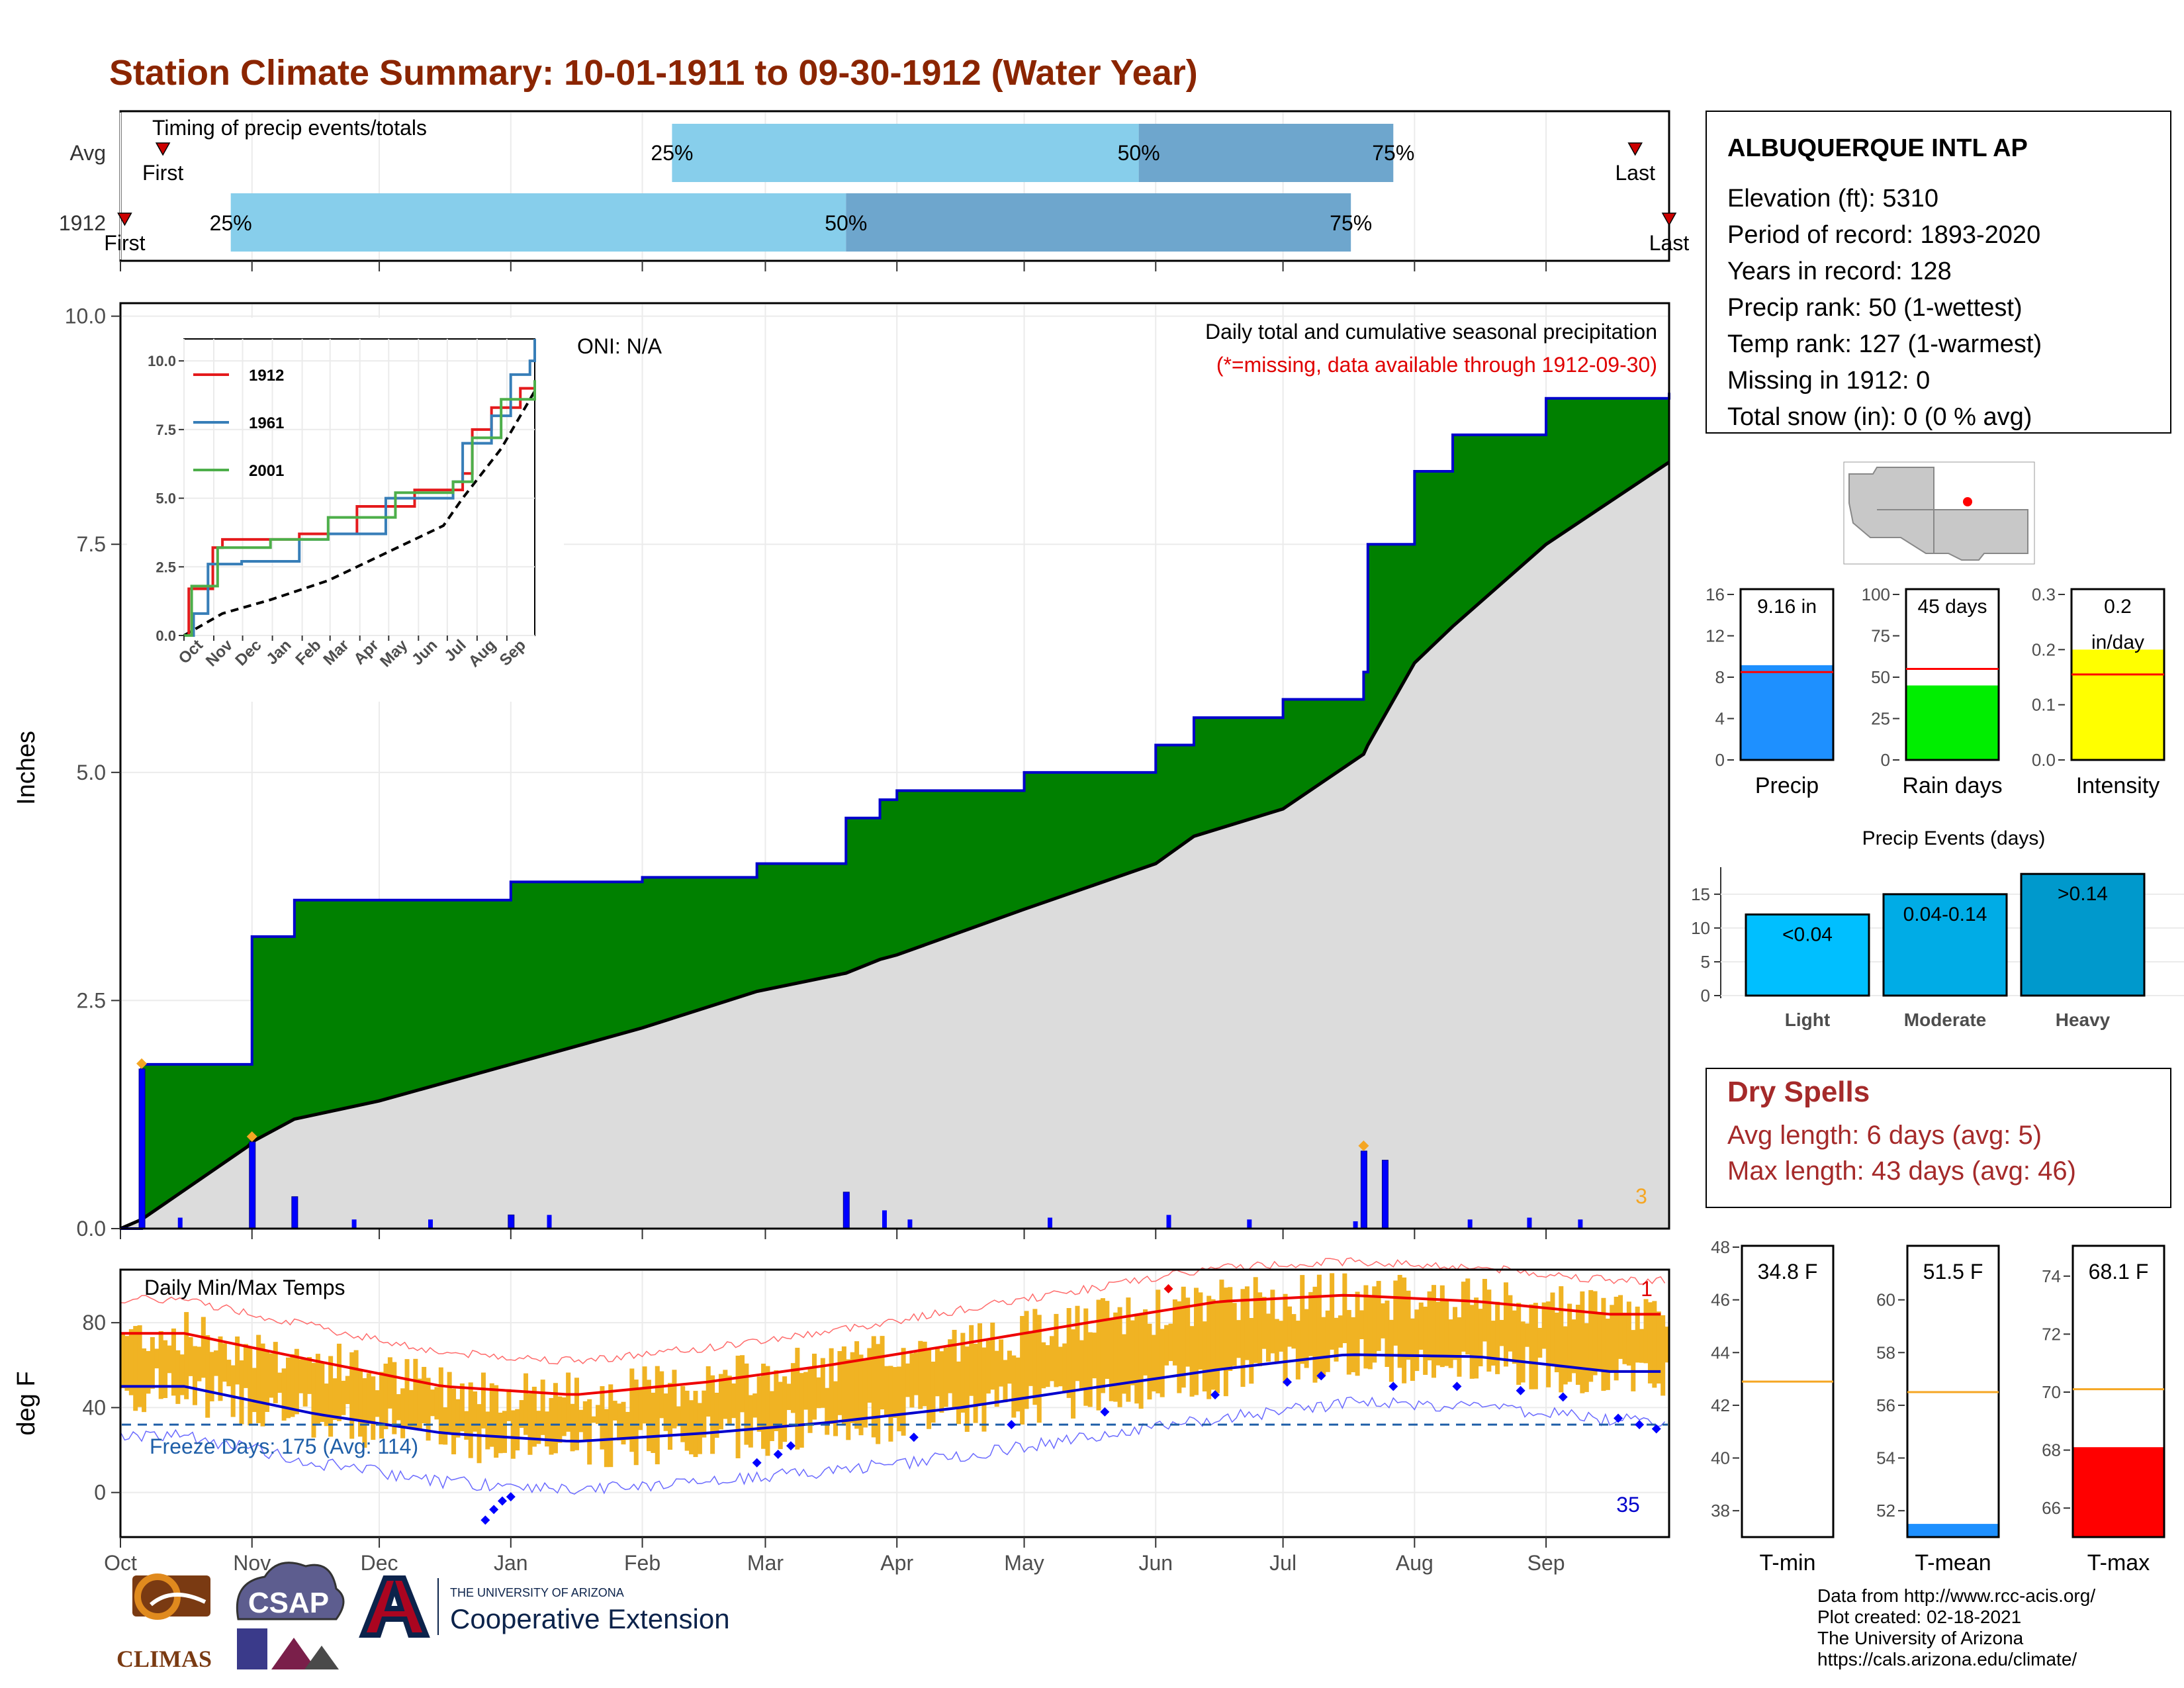  What do you see at coordinates (2051, 1450) in the screenshot?
I see `temp-stat-tick-label: 68` at bounding box center [2051, 1450].